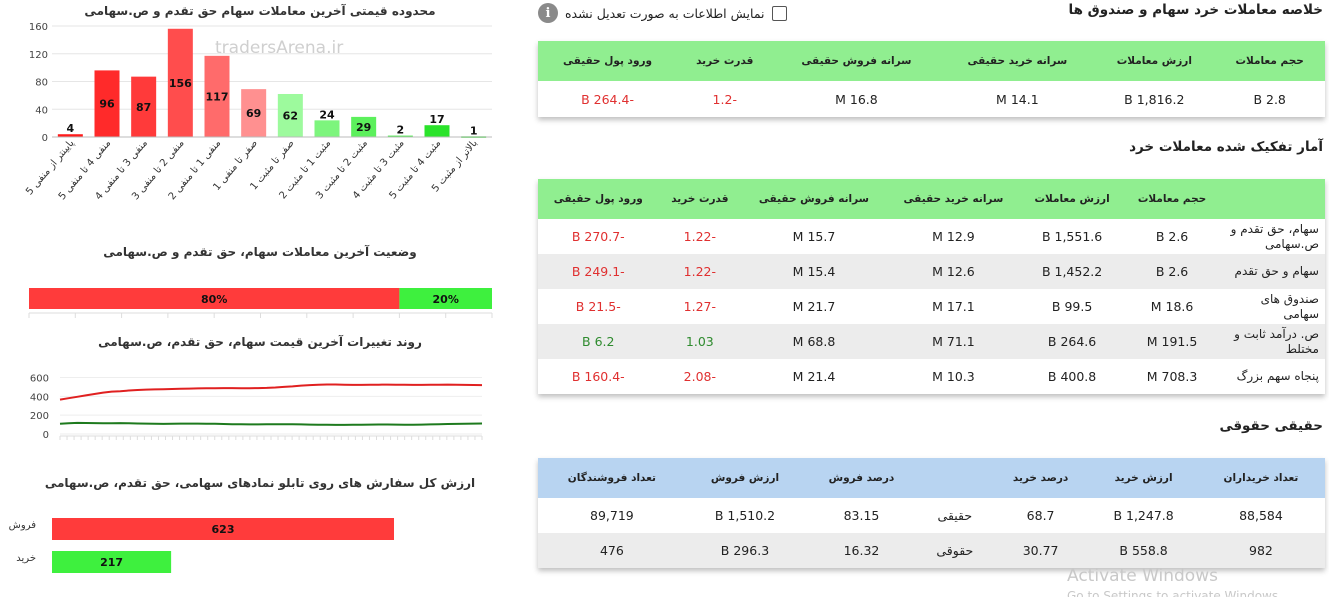 Image resolution: width=1329 pixels, height=597 pixels. I want to click on table-cell: 88,584, so click(1261, 515).